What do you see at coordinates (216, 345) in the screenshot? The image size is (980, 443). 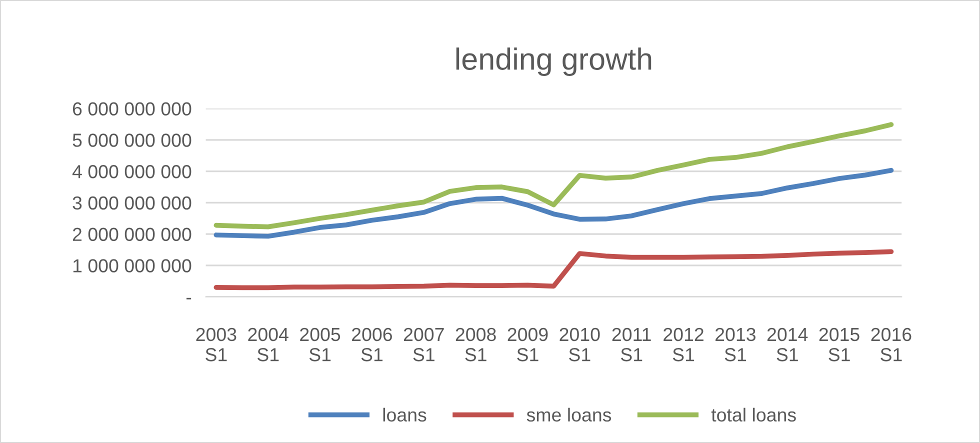 I see `x-tick-label: 2003 S1` at bounding box center [216, 345].